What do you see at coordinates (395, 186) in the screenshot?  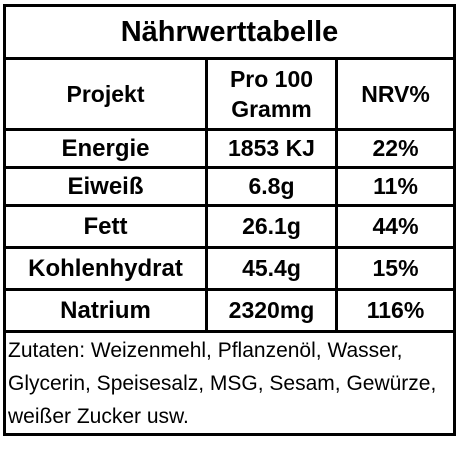 I see `cell: 11%` at bounding box center [395, 186].